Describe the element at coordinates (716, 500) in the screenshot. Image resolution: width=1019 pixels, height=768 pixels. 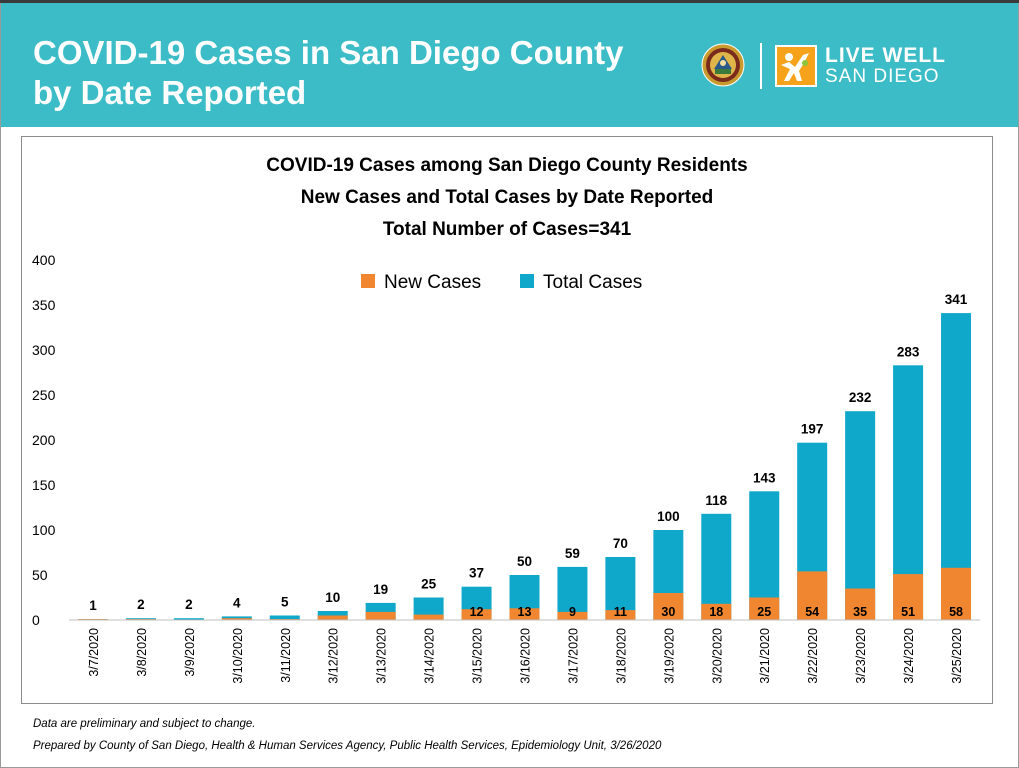
I see `total-value-label: 118` at that location.